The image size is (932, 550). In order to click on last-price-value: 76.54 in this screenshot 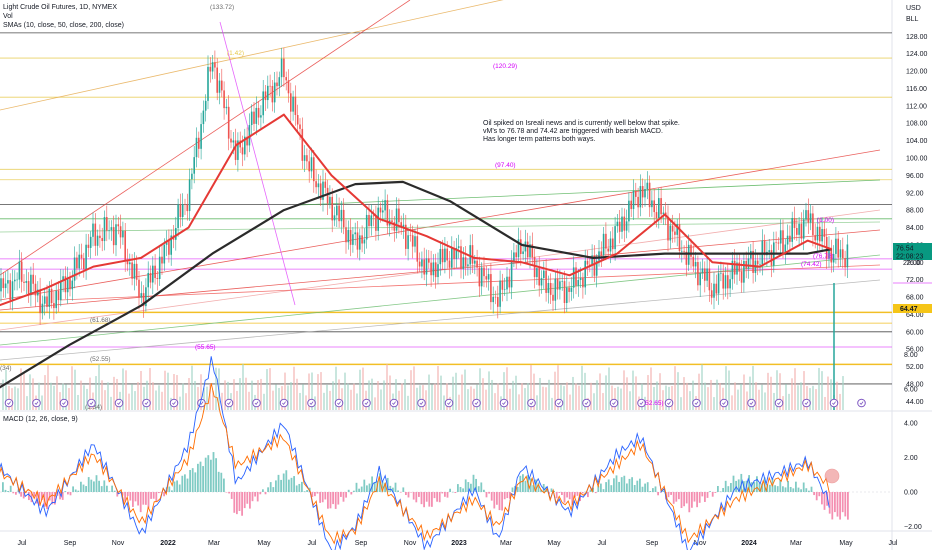, I will do `click(905, 249)`.